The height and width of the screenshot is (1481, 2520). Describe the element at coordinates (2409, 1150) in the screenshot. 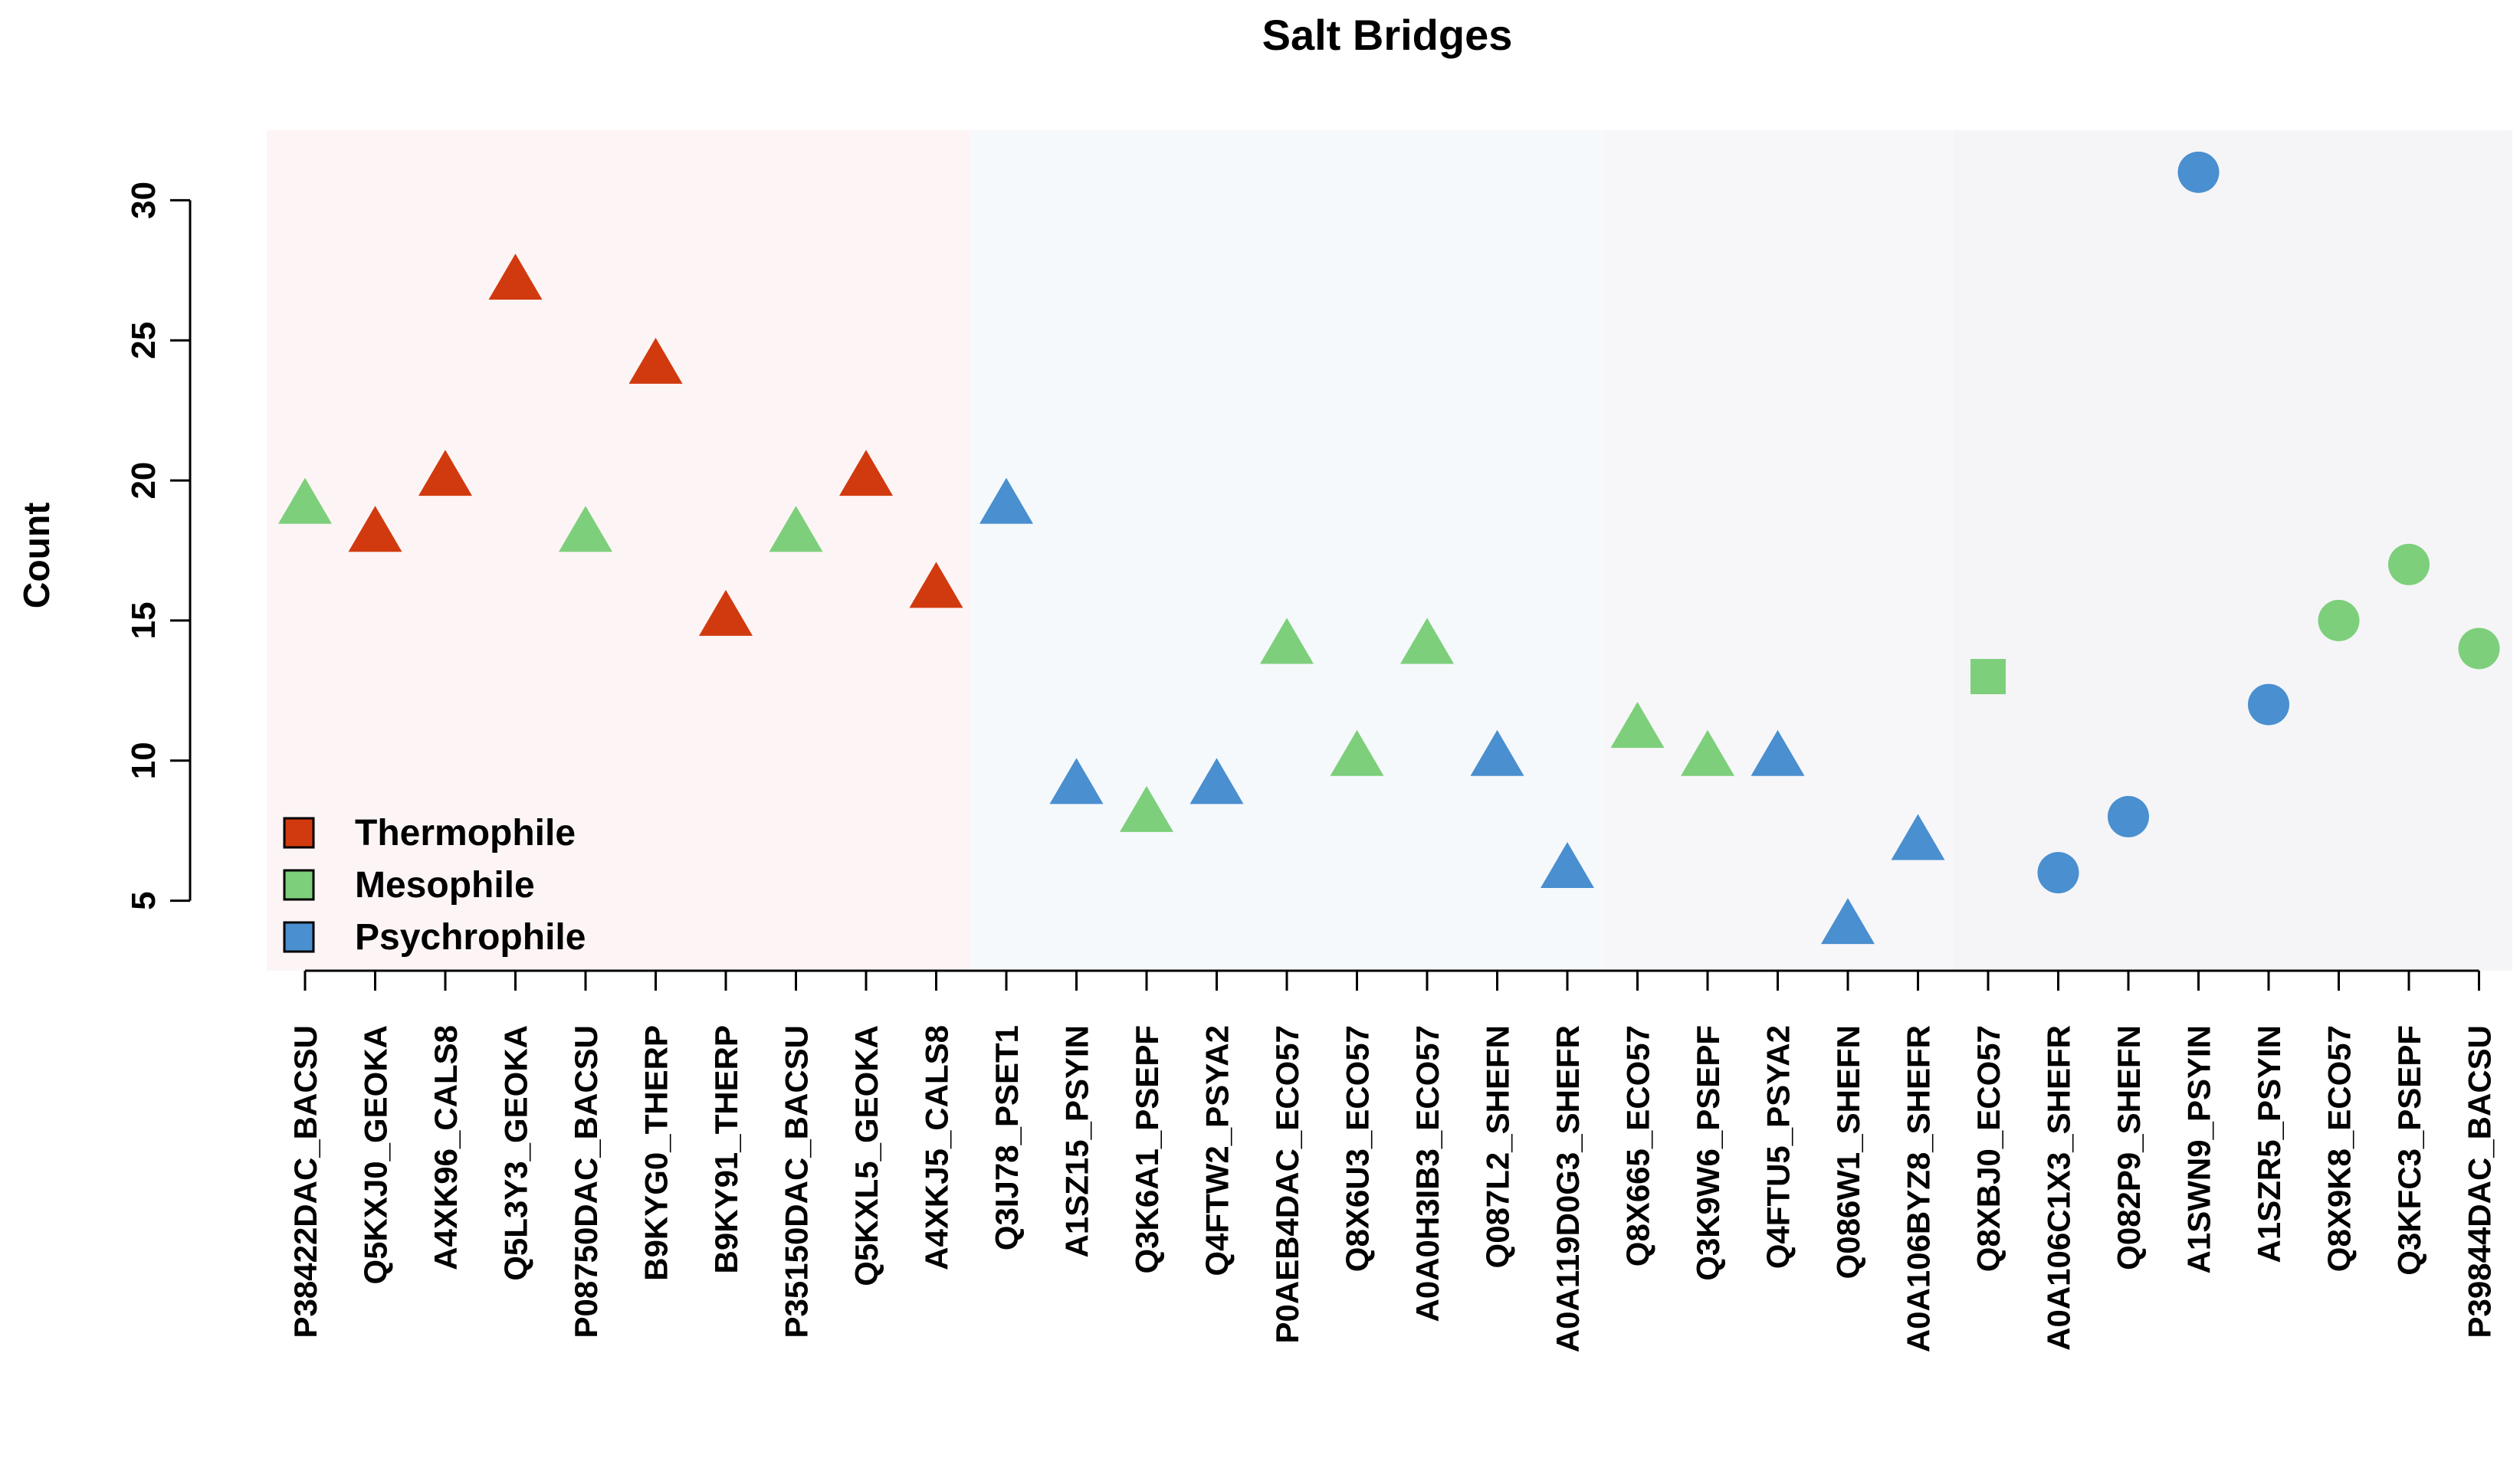

I see `x-tick-label: Q3KFC3_PSEPF` at that location.